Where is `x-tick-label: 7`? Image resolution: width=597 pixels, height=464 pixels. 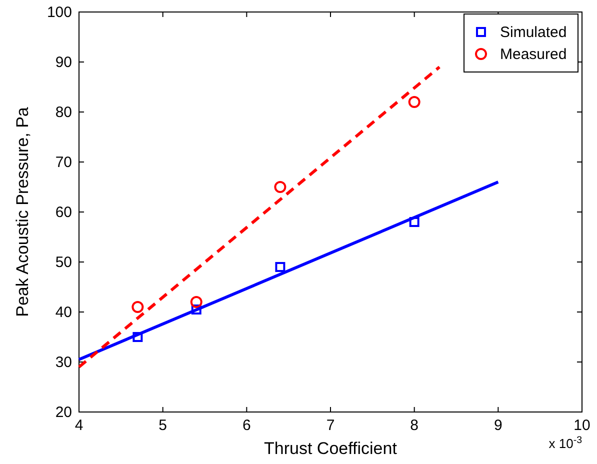 x-tick-label: 7 is located at coordinates (330, 425).